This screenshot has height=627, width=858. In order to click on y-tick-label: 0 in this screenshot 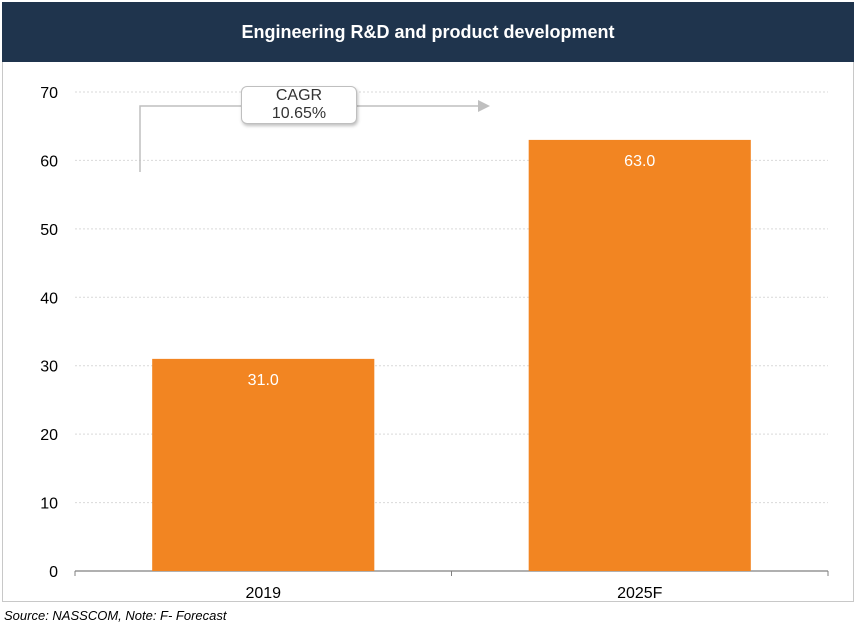, I will do `click(53, 572)`.